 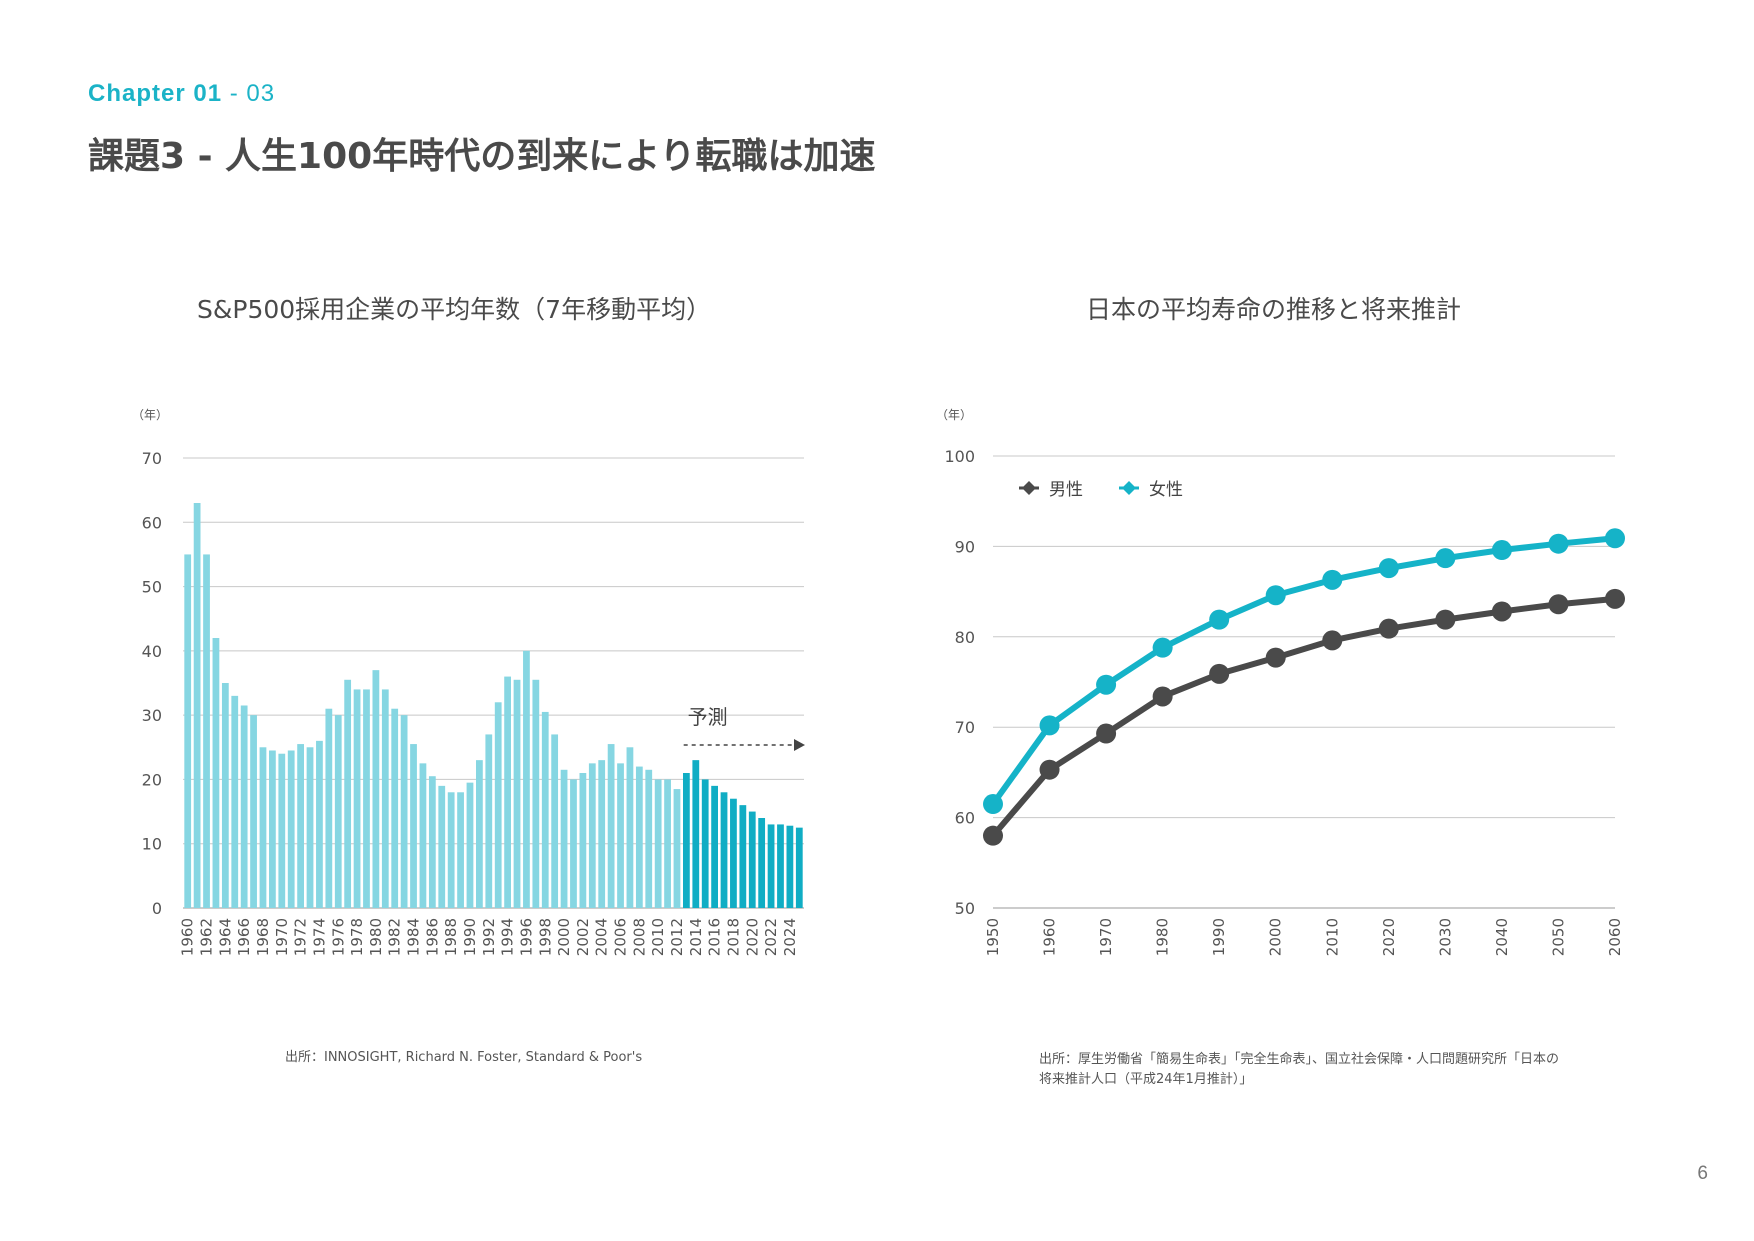 I want to click on bar-1988, so click(x=451, y=850).